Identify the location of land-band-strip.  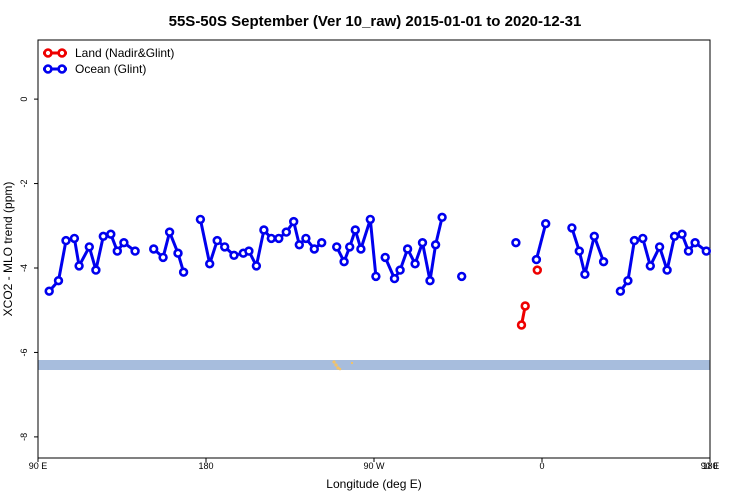
(374, 365).